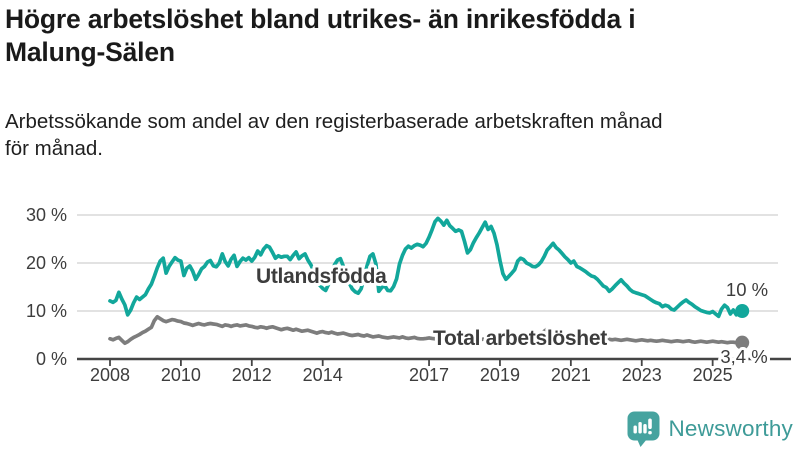 The height and width of the screenshot is (450, 800). What do you see at coordinates (571, 375) in the screenshot?
I see `x-tick-label: 2021` at bounding box center [571, 375].